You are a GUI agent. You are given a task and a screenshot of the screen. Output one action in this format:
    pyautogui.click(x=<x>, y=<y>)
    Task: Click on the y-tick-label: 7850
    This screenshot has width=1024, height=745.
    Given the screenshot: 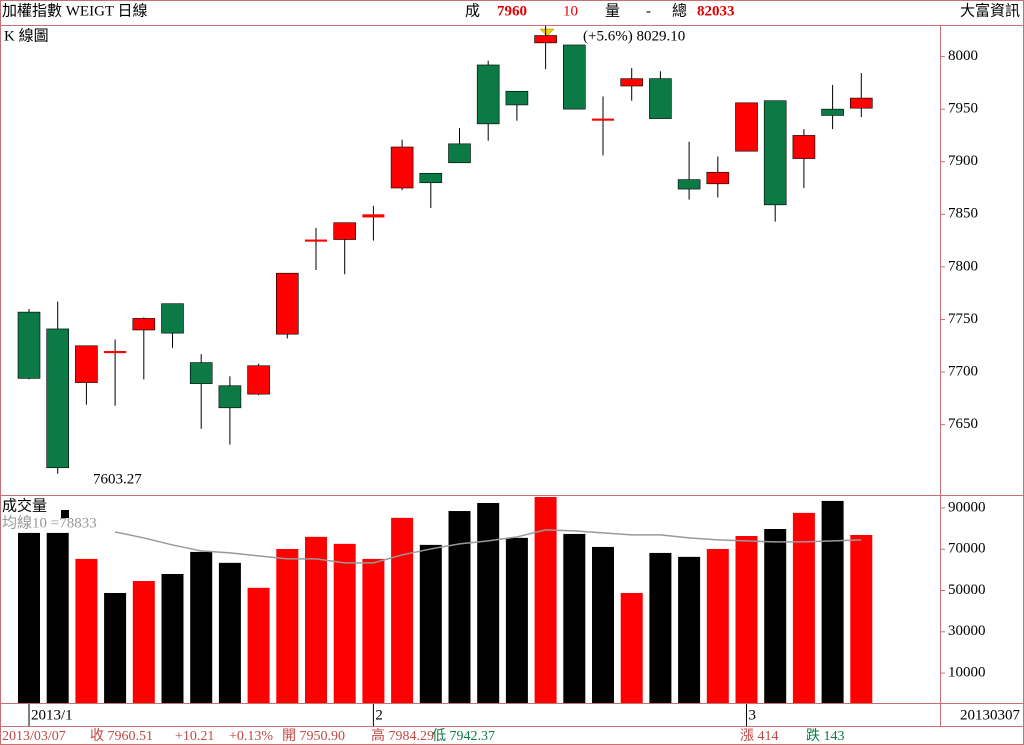 What is the action you would take?
    pyautogui.click(x=963, y=214)
    